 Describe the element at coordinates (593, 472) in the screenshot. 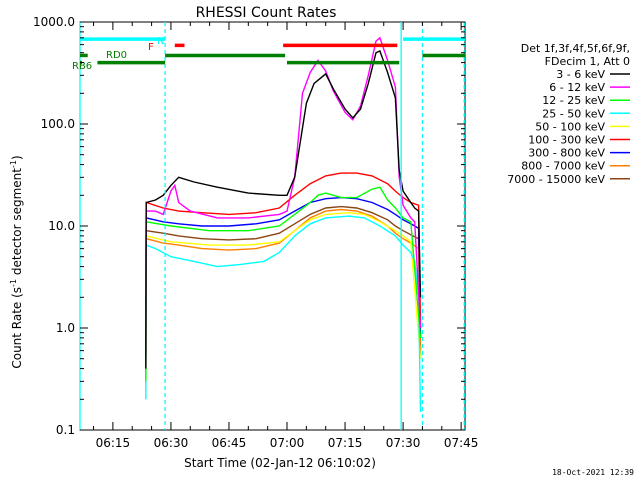

I see `generation-timestamp: 18-Oct-2021 12:39` at that location.